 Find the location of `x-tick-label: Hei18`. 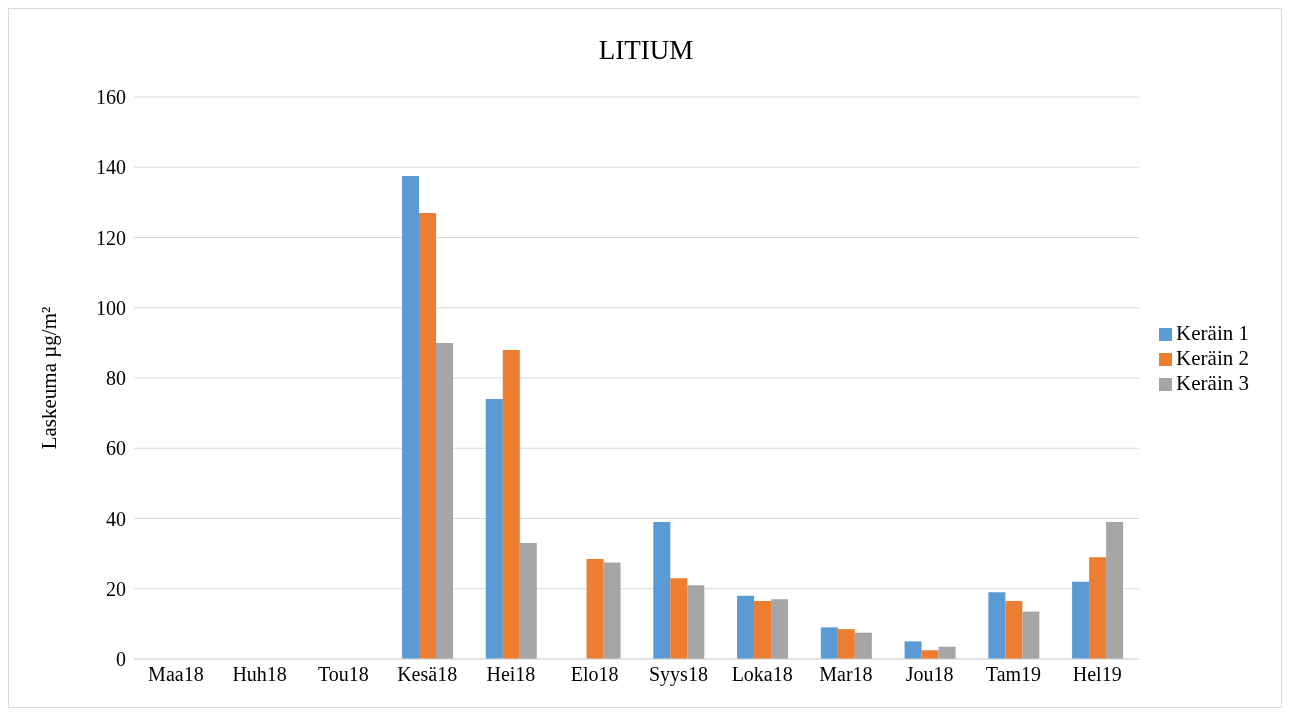

x-tick-label: Hei18 is located at coordinates (511, 674).